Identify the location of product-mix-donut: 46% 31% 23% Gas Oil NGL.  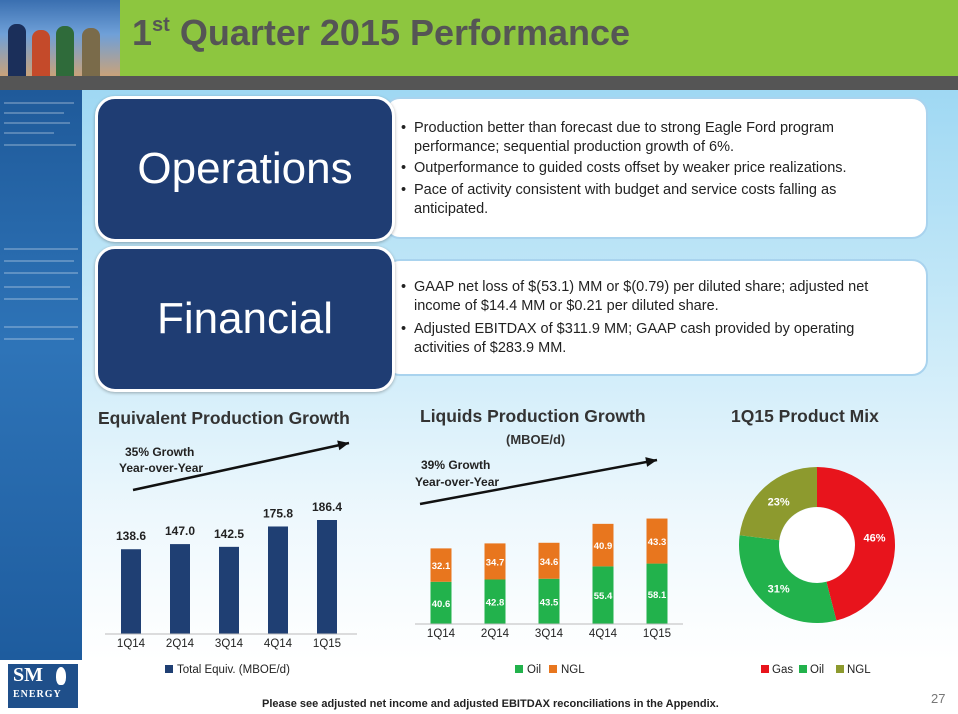
(817, 571).